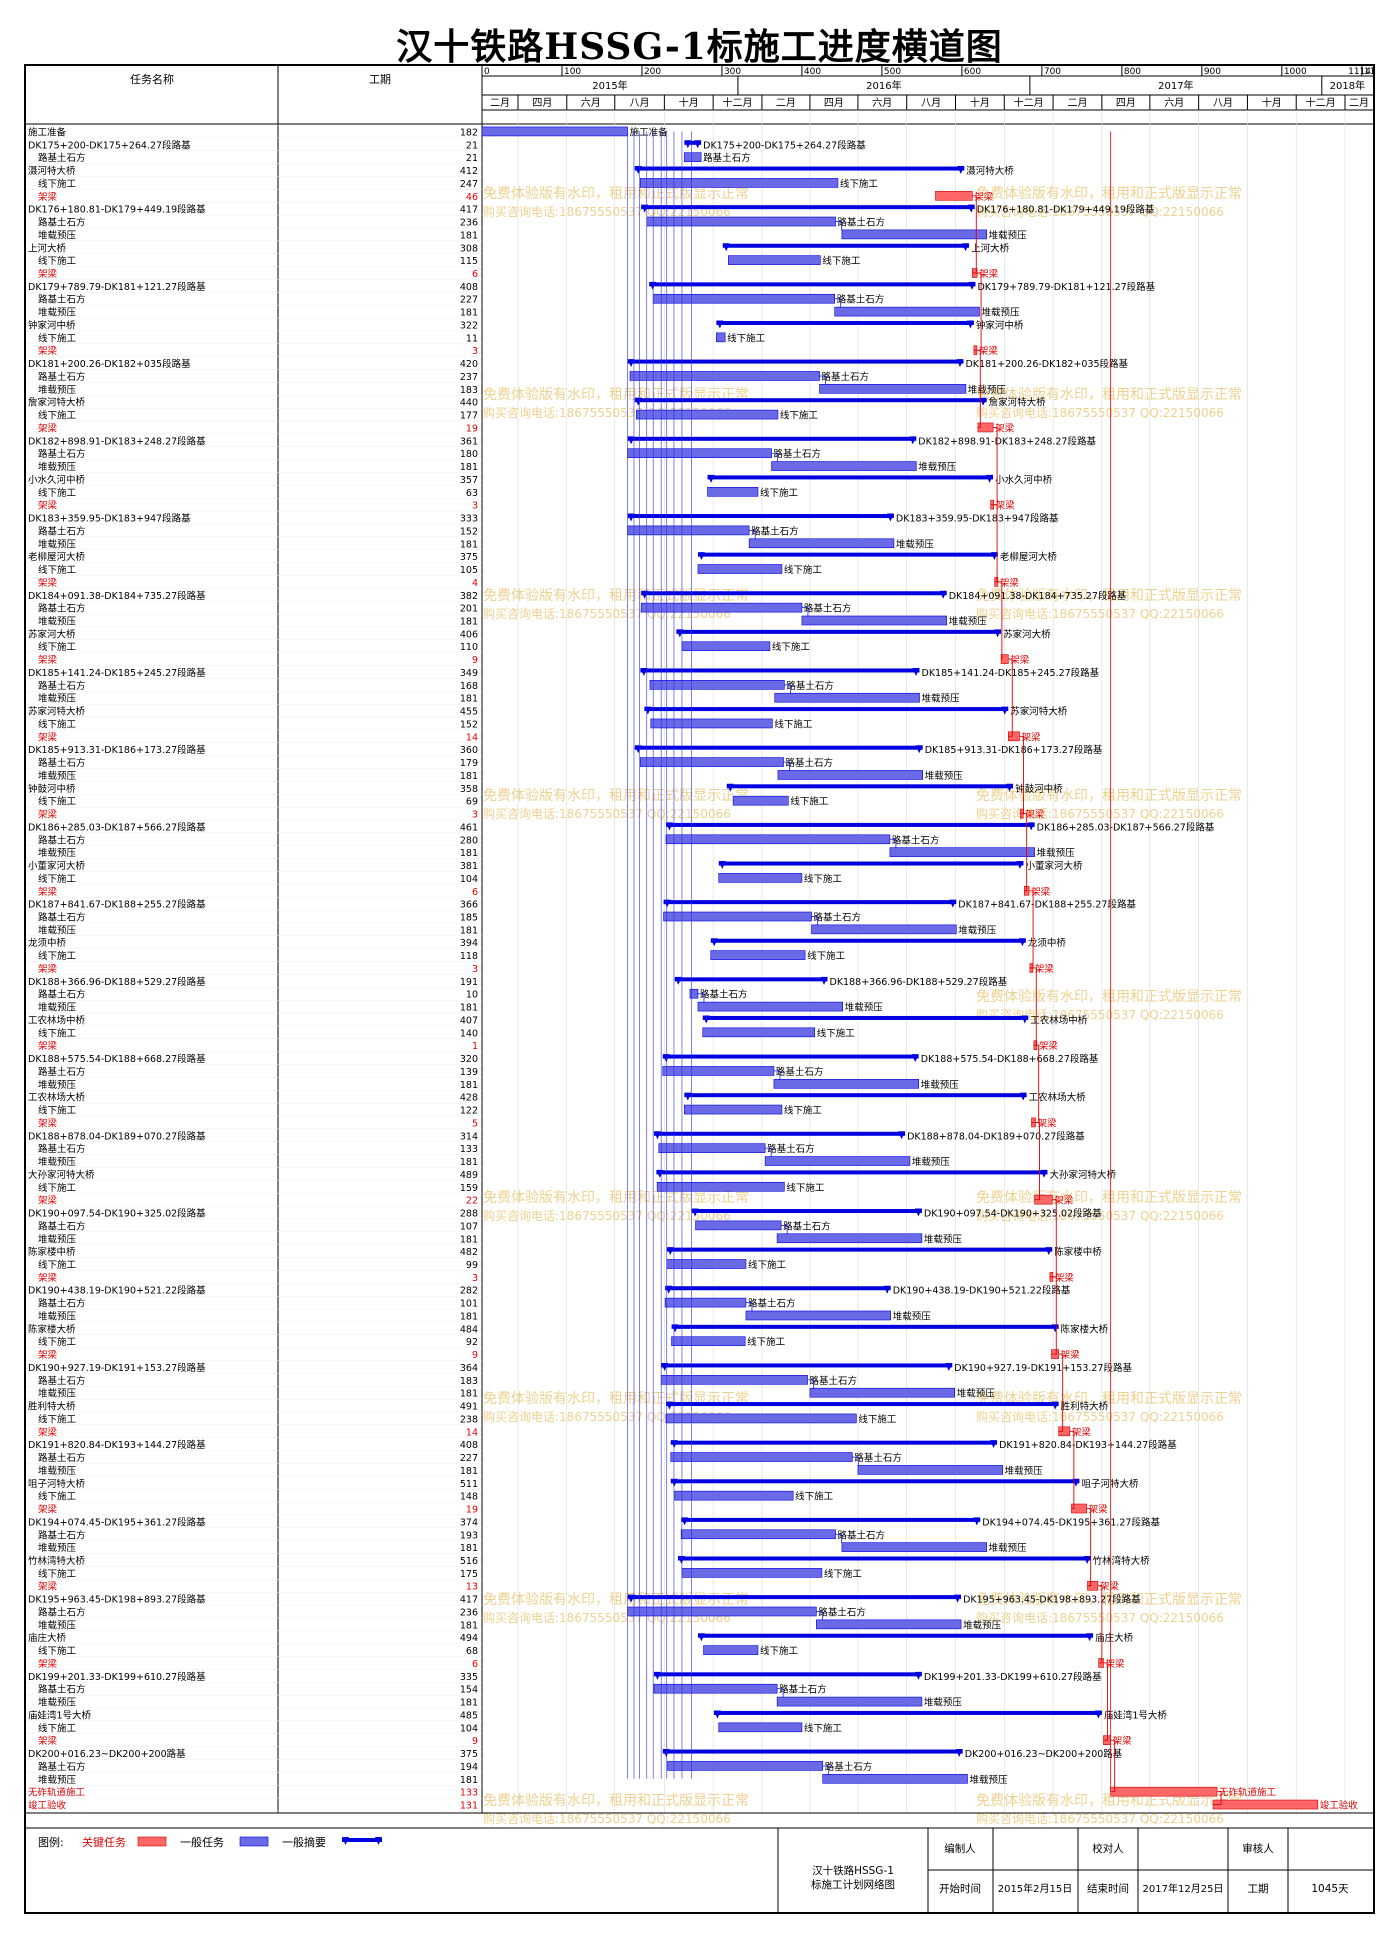 This screenshot has width=1399, height=1938. I want to click on task-duration: 236, so click(469, 1612).